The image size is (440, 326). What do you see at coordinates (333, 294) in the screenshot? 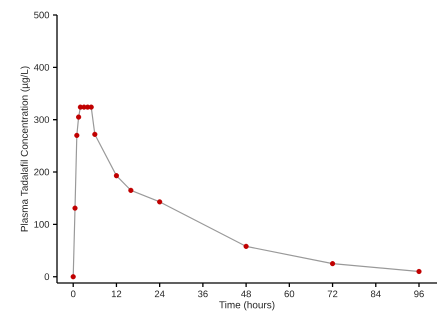
I see `x-tick-label: 72` at bounding box center [333, 294].